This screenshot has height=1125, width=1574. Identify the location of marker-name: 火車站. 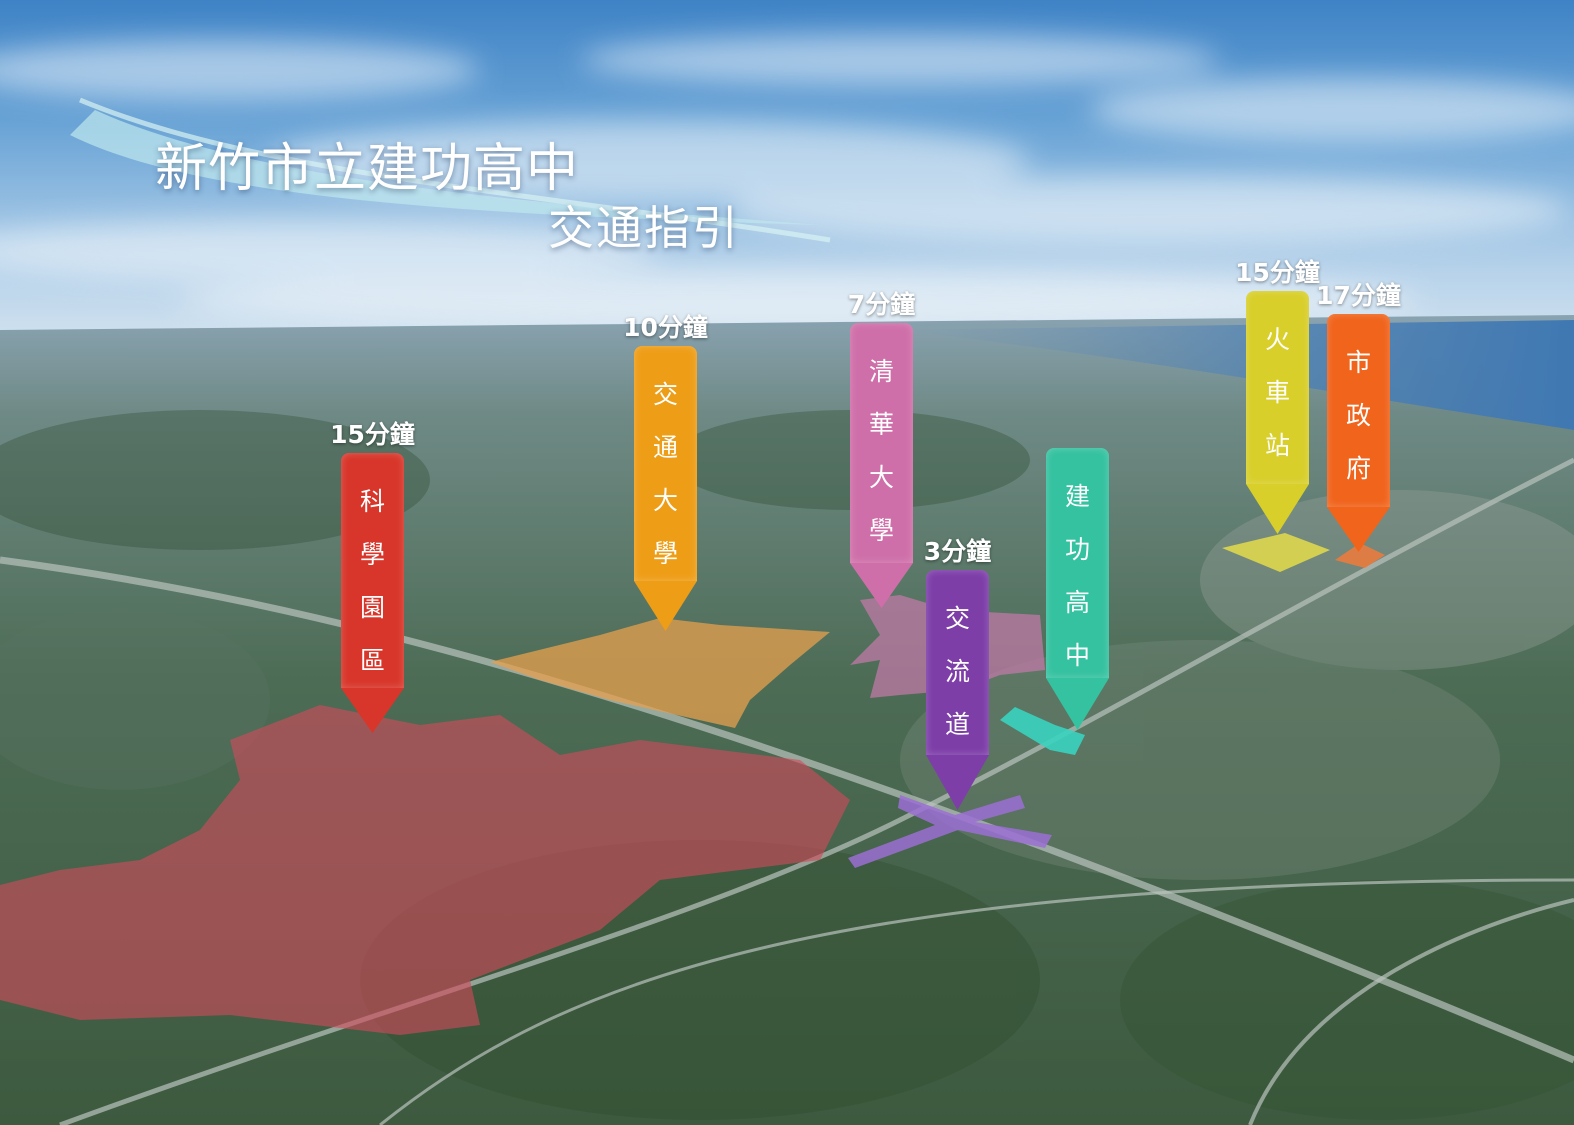
(1277, 392).